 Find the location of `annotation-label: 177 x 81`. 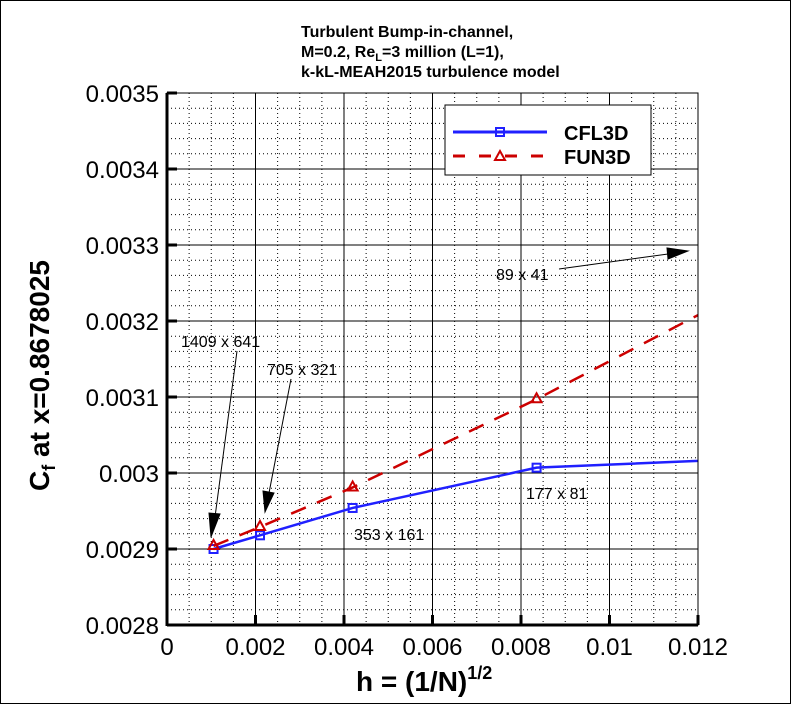

annotation-label: 177 x 81 is located at coordinates (556, 494).